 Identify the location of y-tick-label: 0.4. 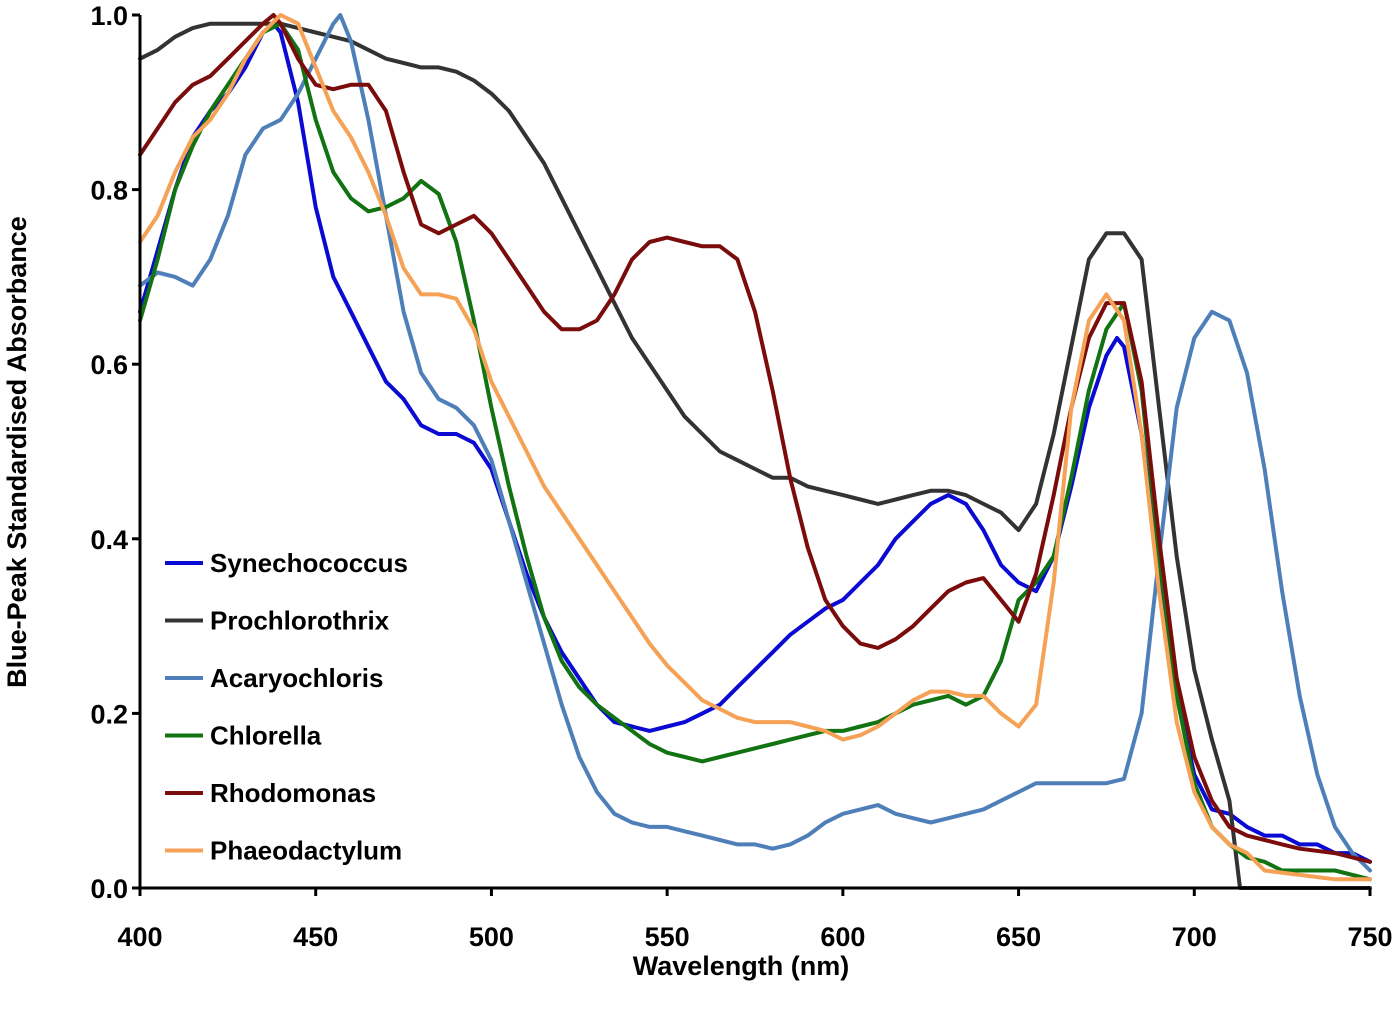
(109, 540).